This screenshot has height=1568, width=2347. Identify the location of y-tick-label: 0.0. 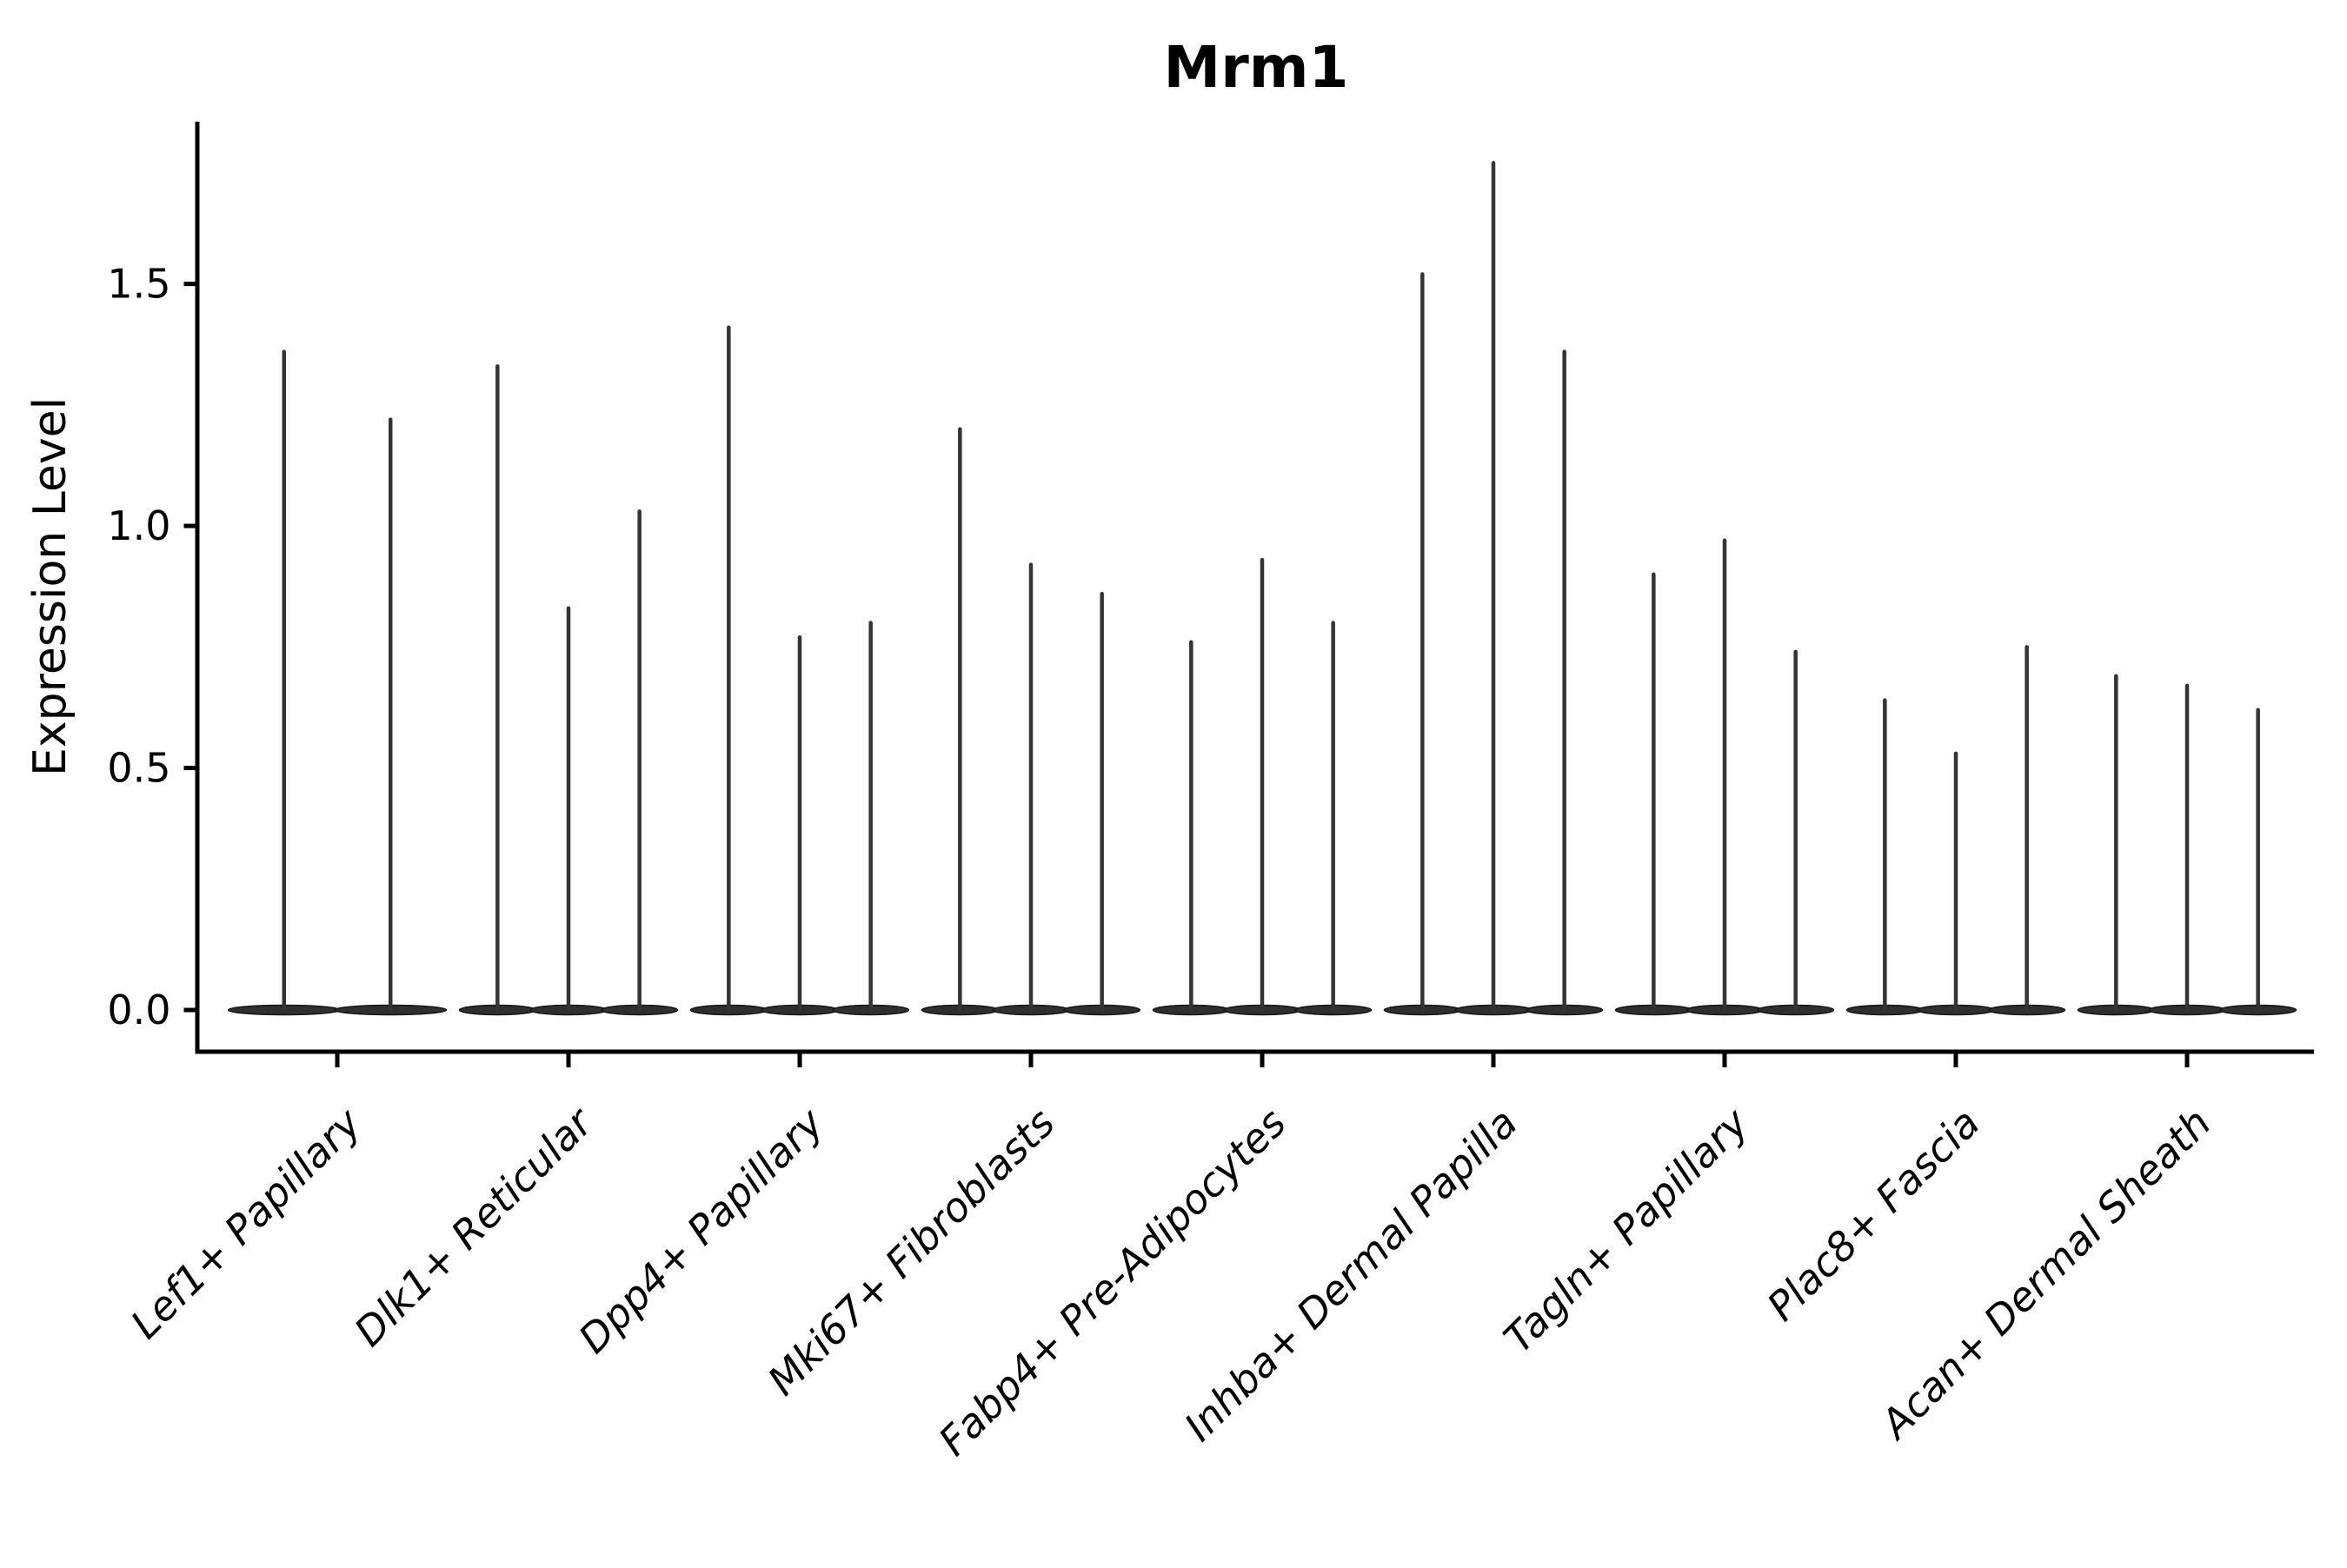
(139, 1010).